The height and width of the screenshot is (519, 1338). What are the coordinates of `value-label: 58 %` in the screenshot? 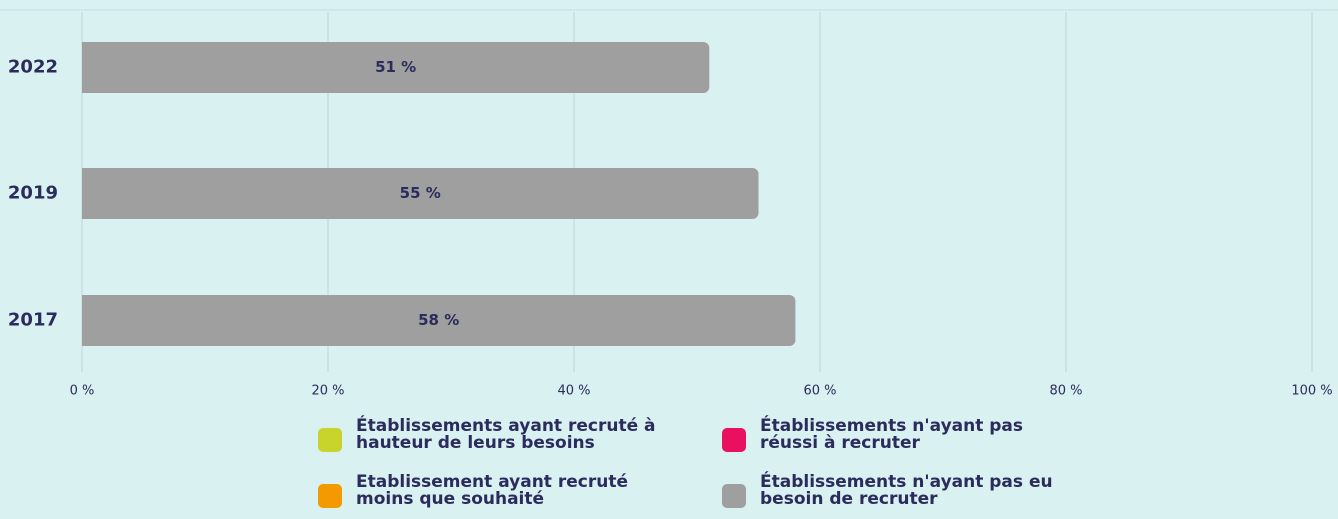 It's located at (438, 320).